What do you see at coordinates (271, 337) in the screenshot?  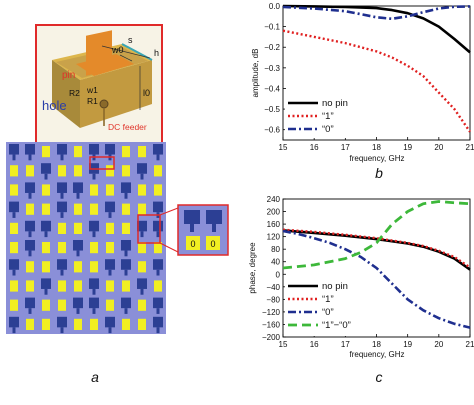 I see `y-tick-label: −200` at bounding box center [271, 337].